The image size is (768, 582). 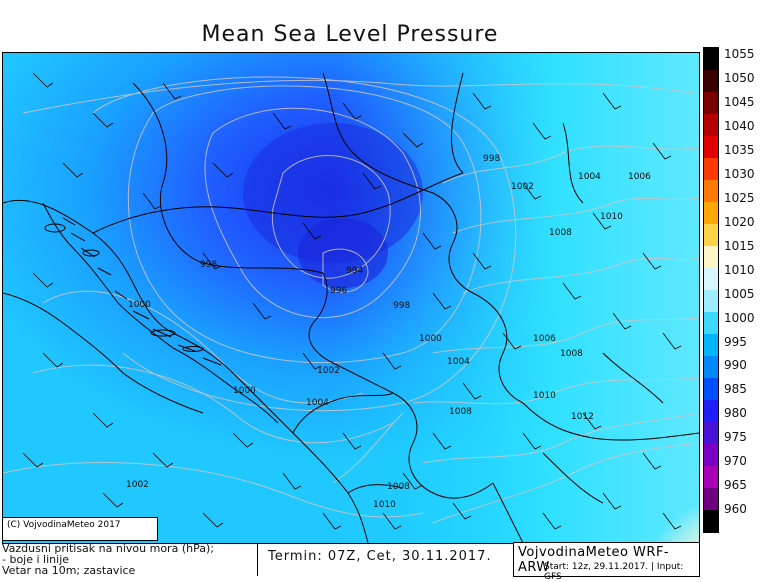 I want to click on colorbar-label: 965, so click(x=735, y=485).